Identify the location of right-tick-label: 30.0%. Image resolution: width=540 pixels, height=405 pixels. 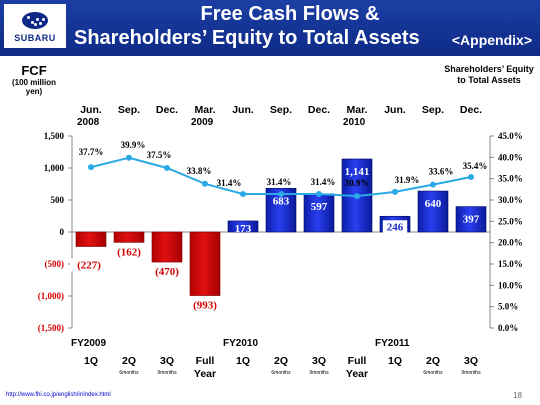
(510, 200).